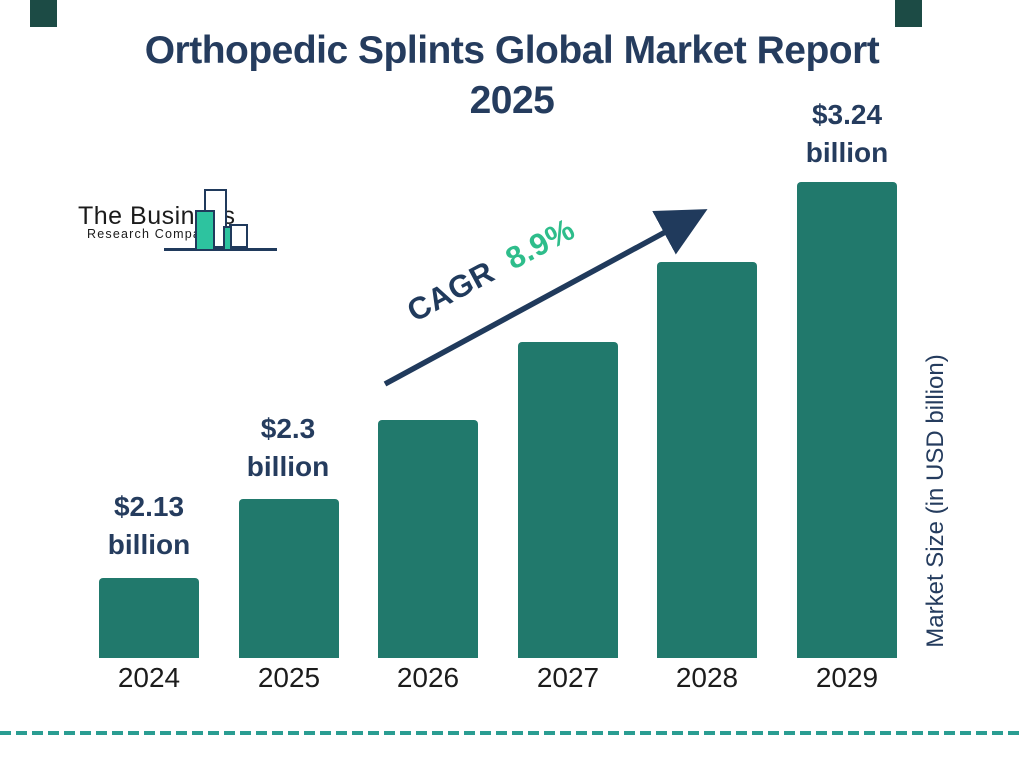 The height and width of the screenshot is (768, 1024). What do you see at coordinates (545, 298) in the screenshot?
I see `cagr-trend-arrow` at bounding box center [545, 298].